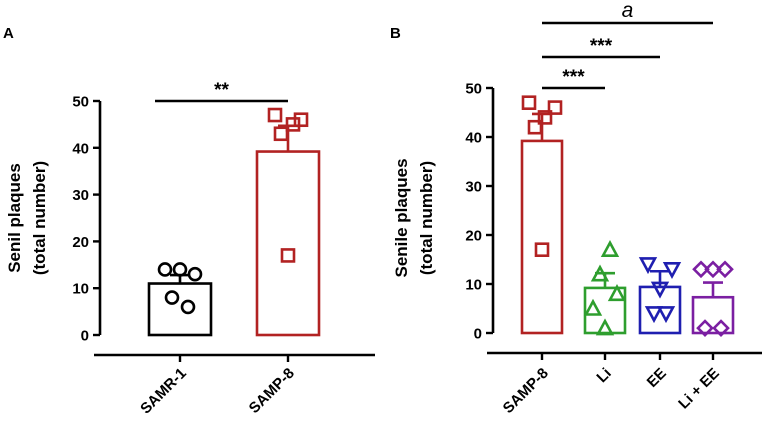  What do you see at coordinates (414, 217) in the screenshot?
I see `panel-b-y-axis-label: Senile plaques (total number)` at bounding box center [414, 217].